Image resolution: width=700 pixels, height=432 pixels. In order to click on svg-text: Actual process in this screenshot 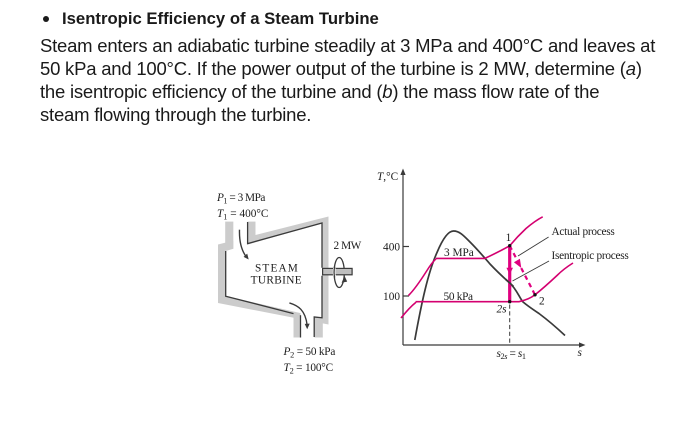, I will do `click(583, 232)`.